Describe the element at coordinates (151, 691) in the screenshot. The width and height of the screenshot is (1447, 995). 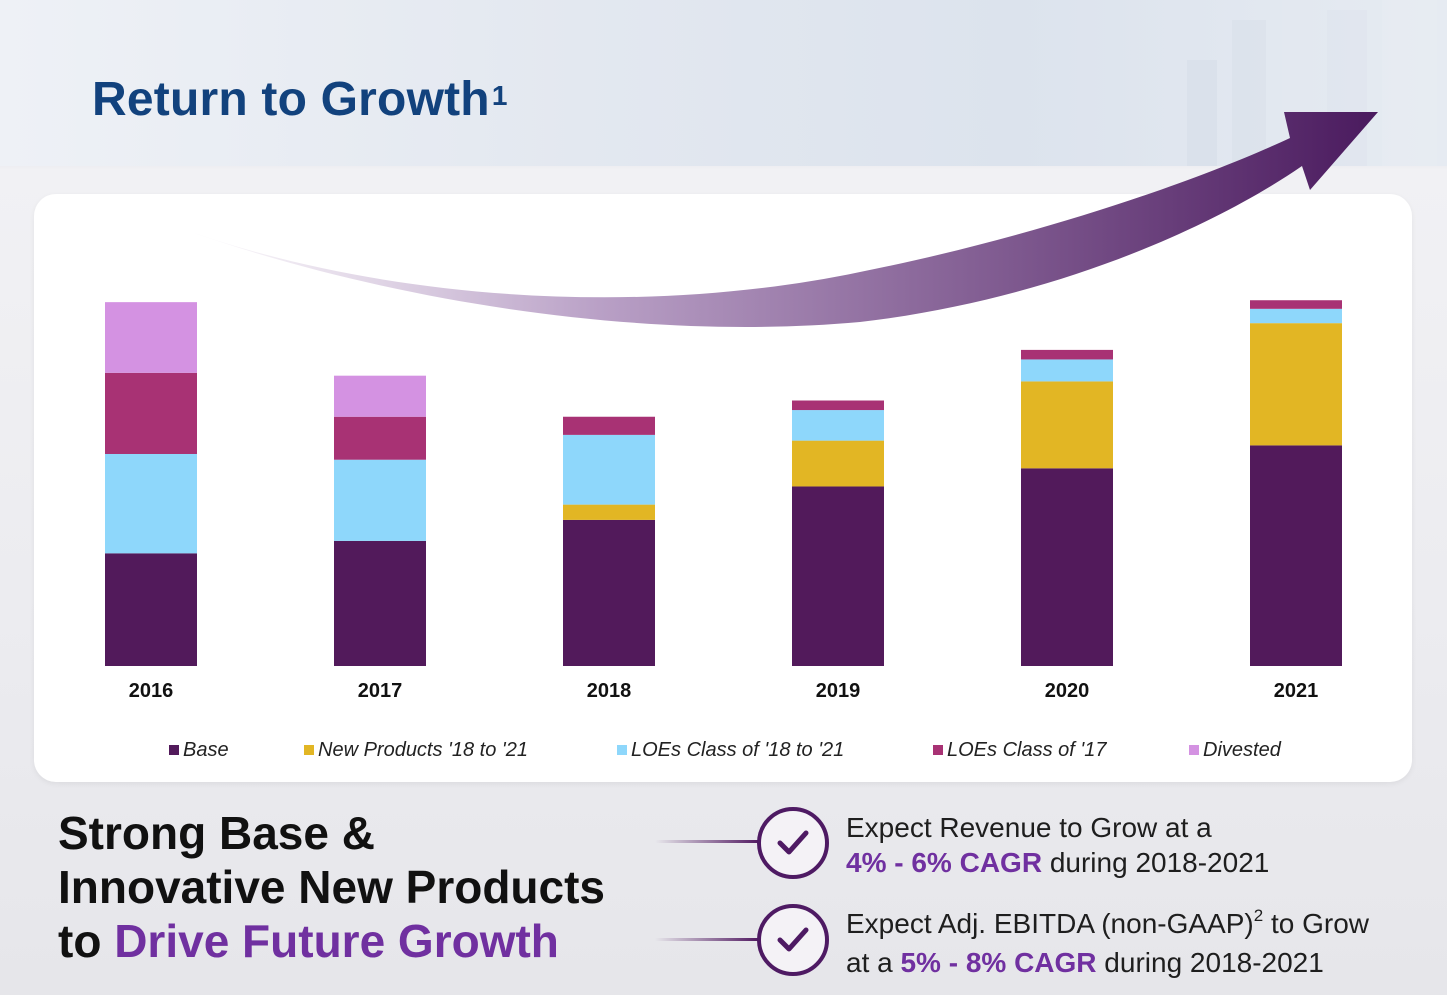
I see `x-tick-label: 2016` at that location.